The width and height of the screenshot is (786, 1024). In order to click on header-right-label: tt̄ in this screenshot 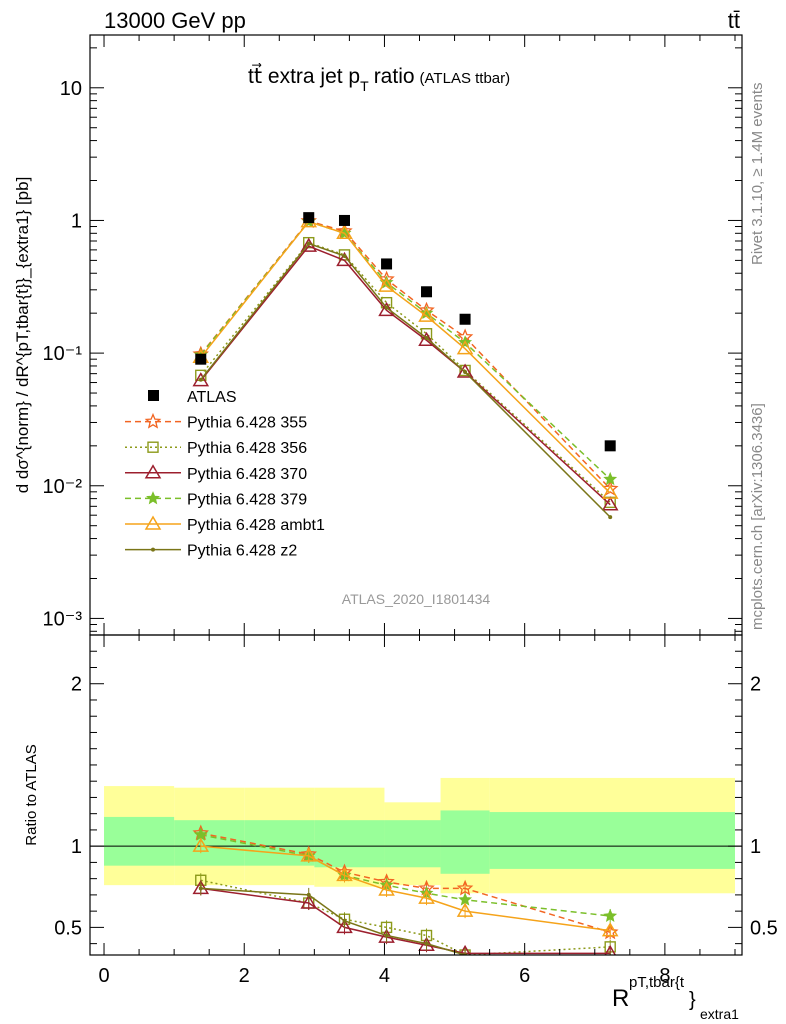, I will do `click(734, 20)`.